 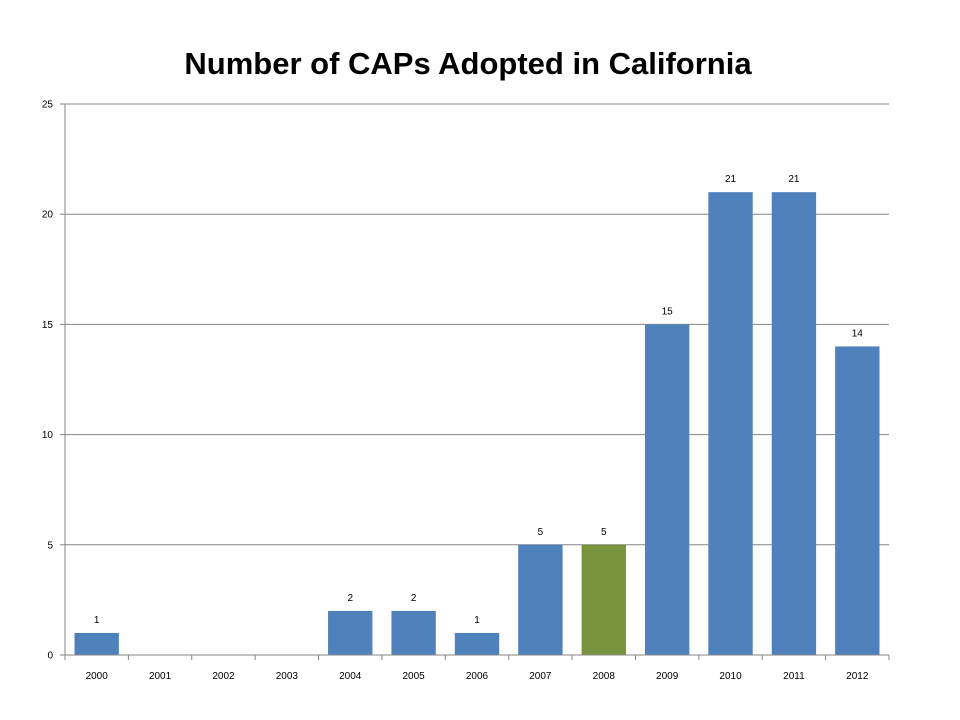 What do you see at coordinates (160, 676) in the screenshot?
I see `x-tick-label-2001: 2001` at bounding box center [160, 676].